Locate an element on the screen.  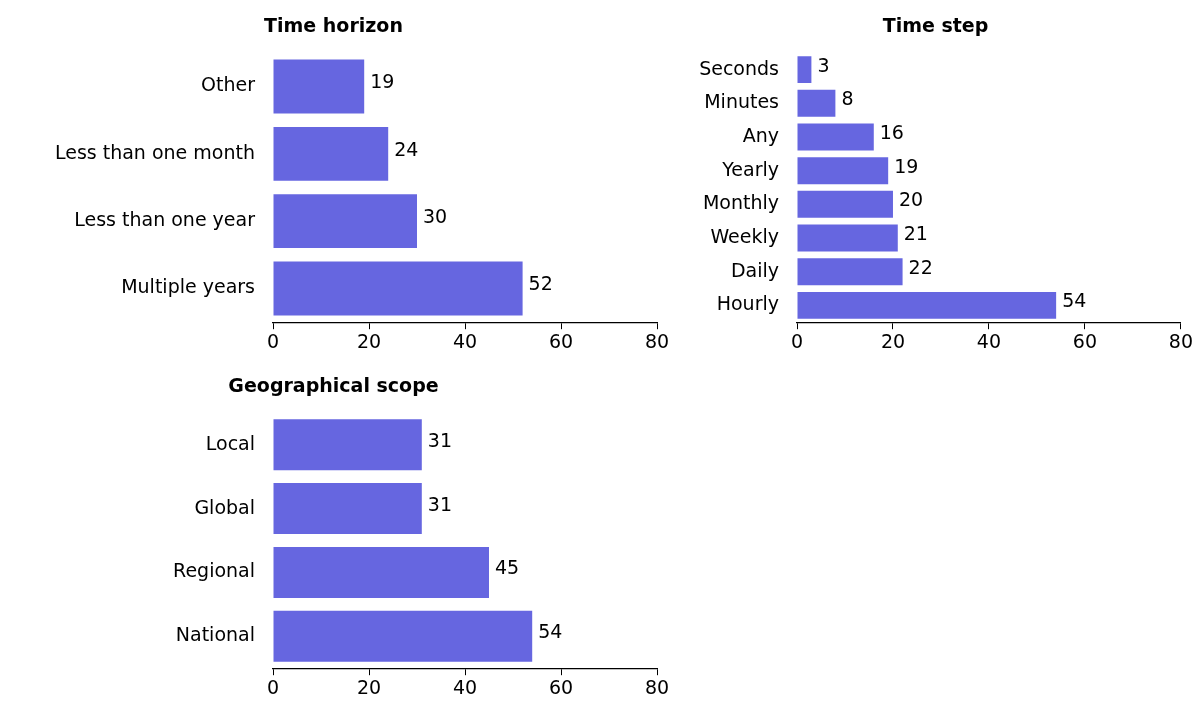
data-label: 30 is located at coordinates (435, 216).